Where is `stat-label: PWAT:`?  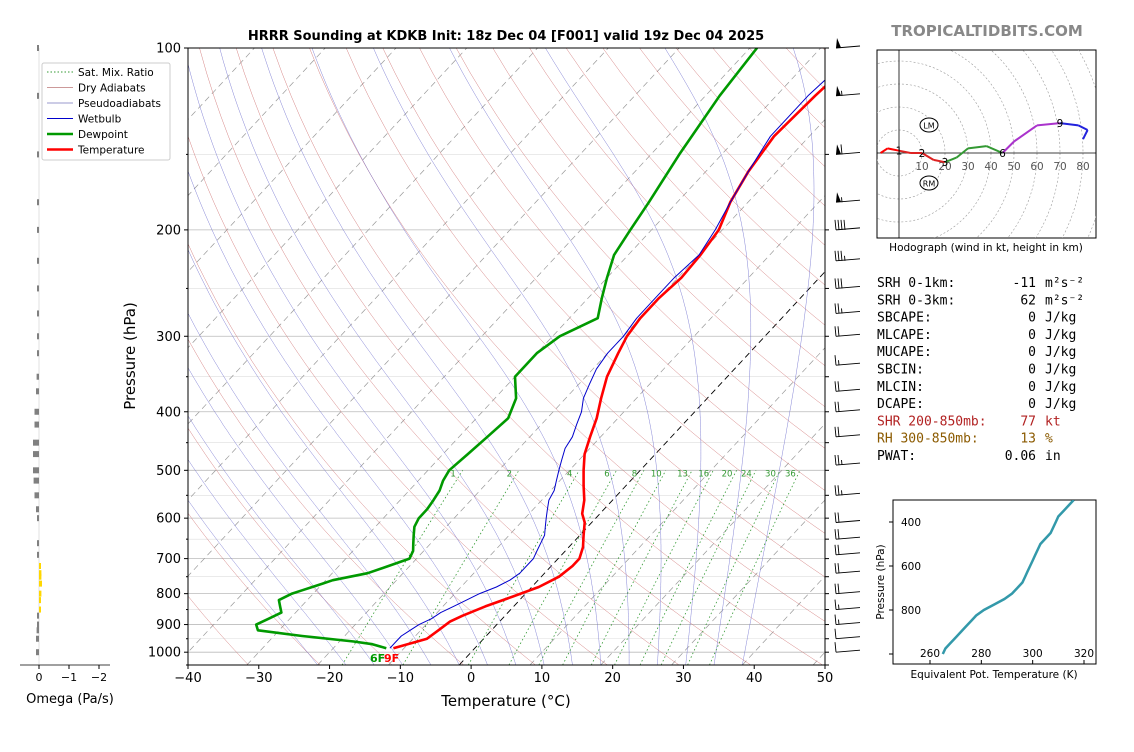 stat-label: PWAT: is located at coordinates (896, 456).